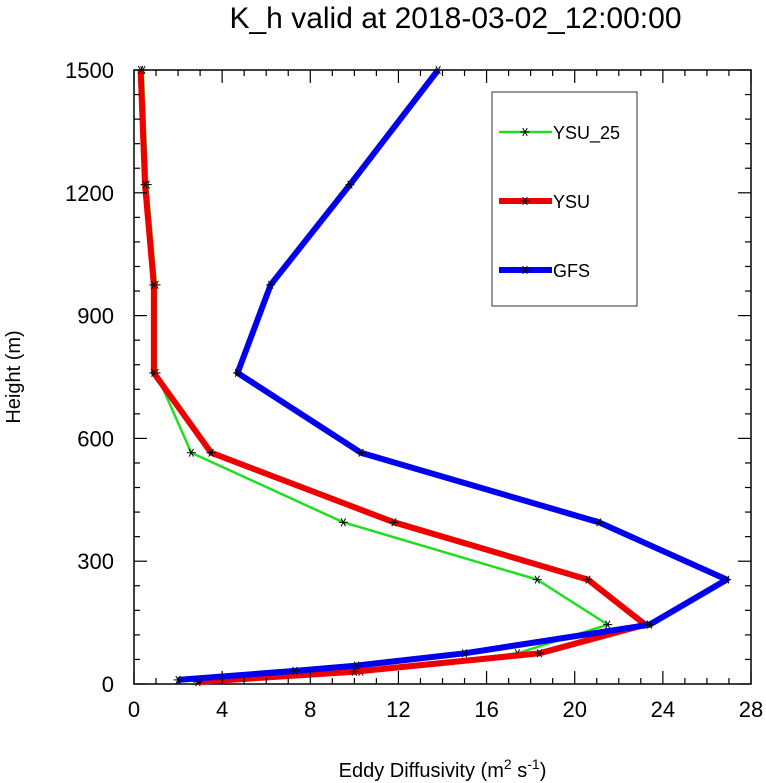 This screenshot has width=766, height=783. What do you see at coordinates (543, 771) in the screenshot?
I see `x-axis-label-end: )` at bounding box center [543, 771].